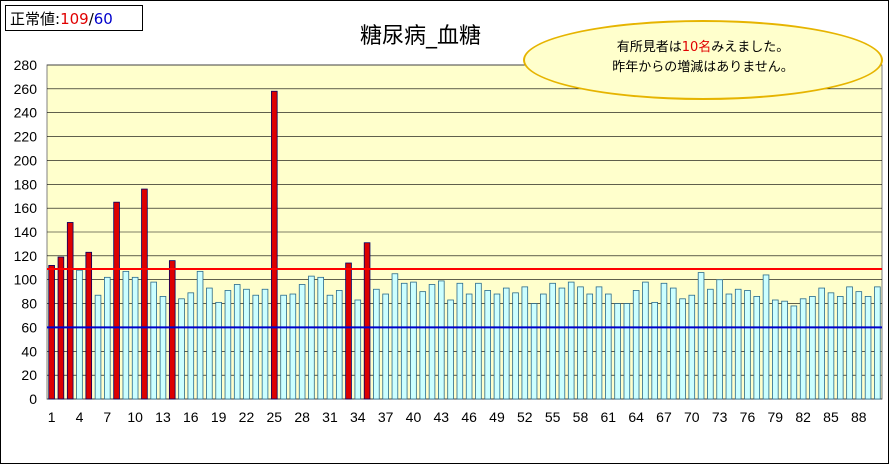 The width and height of the screenshot is (889, 464). What do you see at coordinates (26, 137) in the screenshot?
I see `y-tick-label: 220` at bounding box center [26, 137].